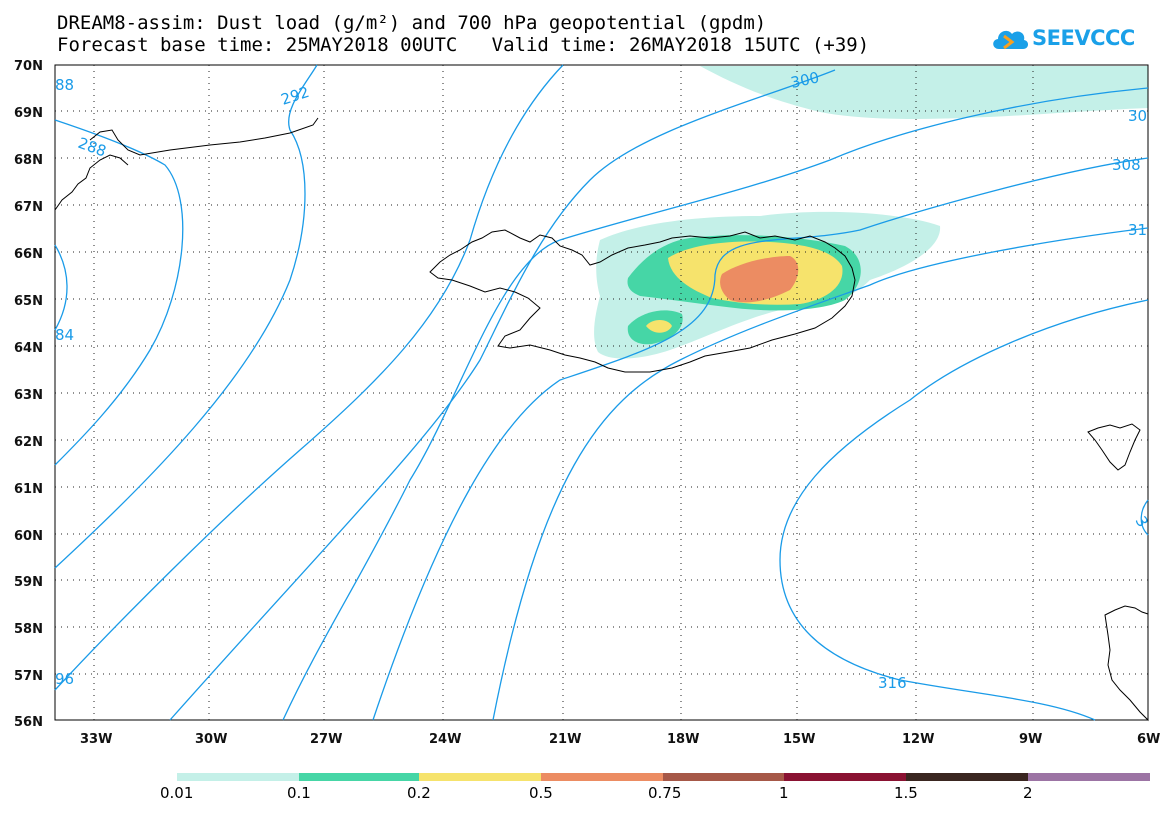 The image size is (1175, 815). What do you see at coordinates (683, 739) in the screenshot?
I see `lon-label: 18W` at bounding box center [683, 739].